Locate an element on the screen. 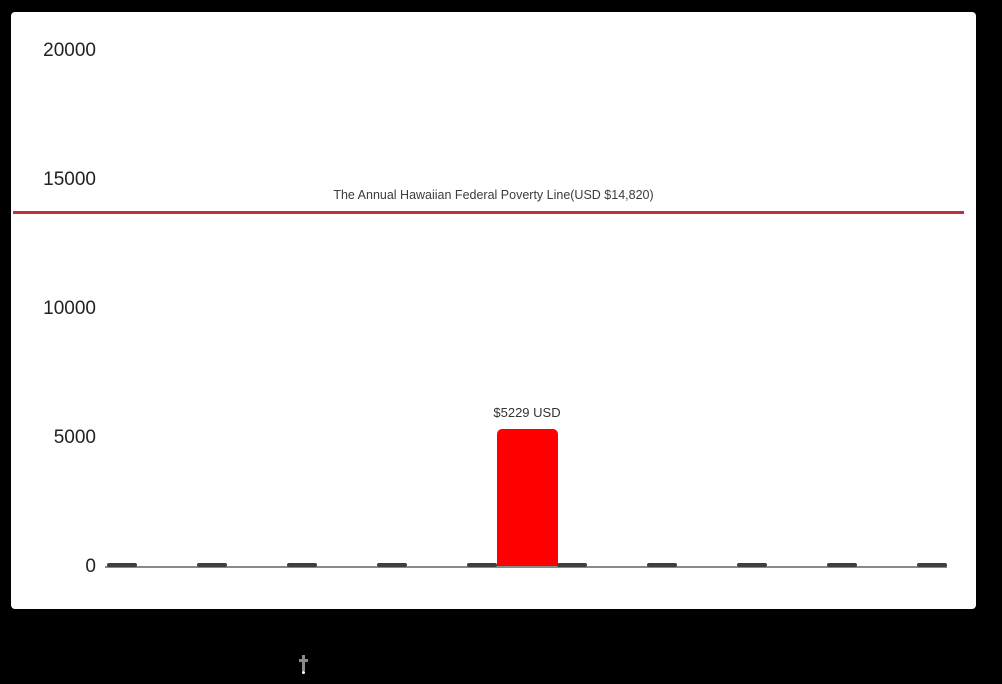  y-tick-label: 15000 is located at coordinates (69, 179).